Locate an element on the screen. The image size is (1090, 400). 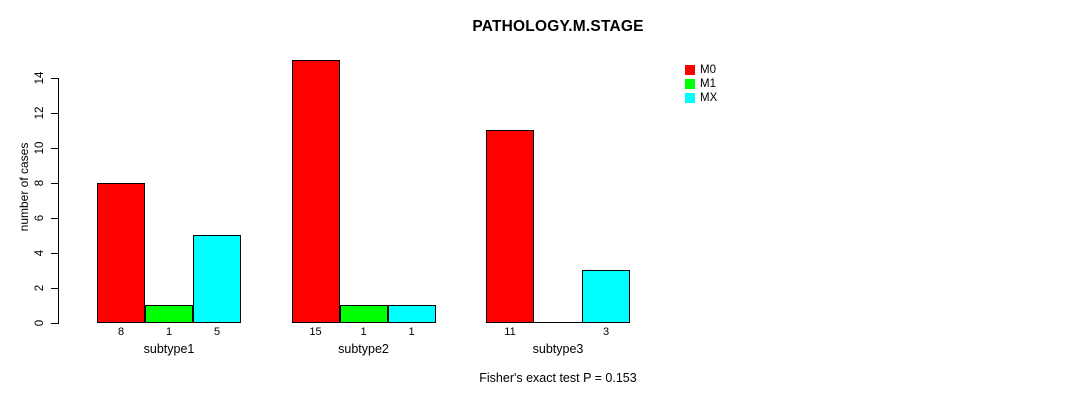
bar-M1-subtype2 is located at coordinates (363, 314).